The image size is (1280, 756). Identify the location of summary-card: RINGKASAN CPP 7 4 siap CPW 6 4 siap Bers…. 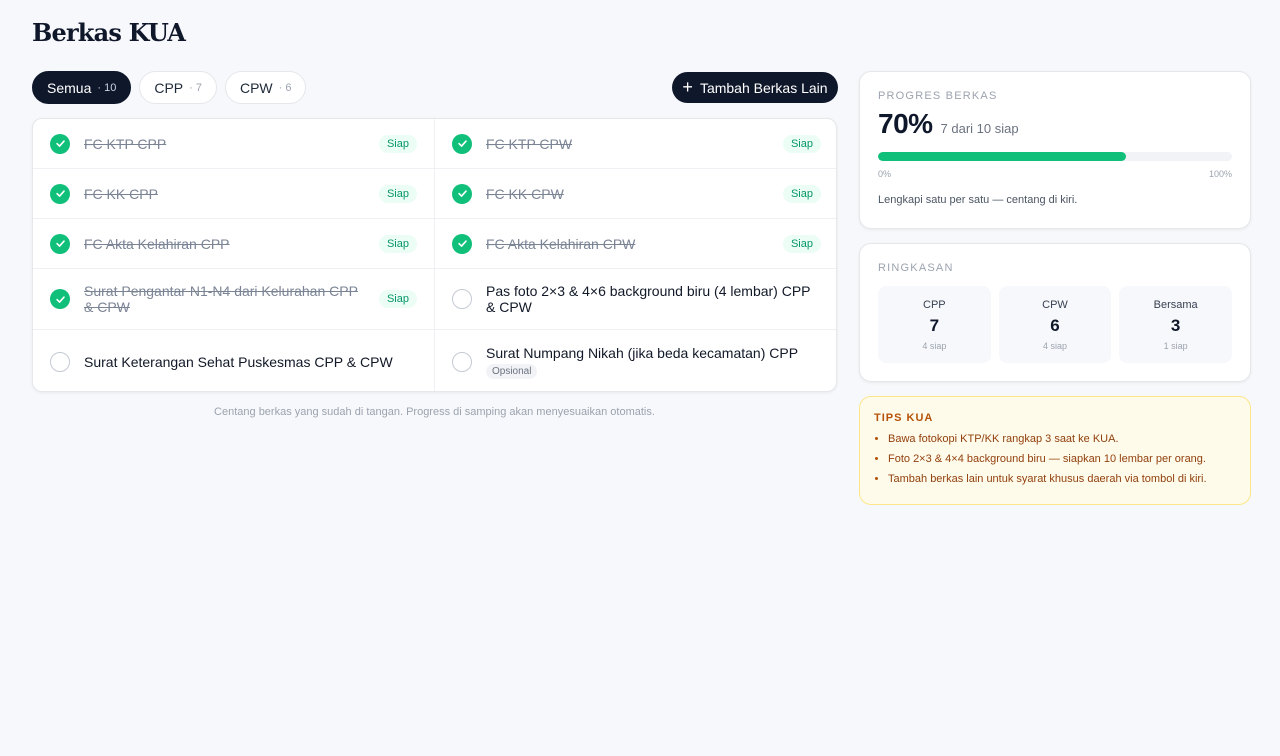
(1055, 312).